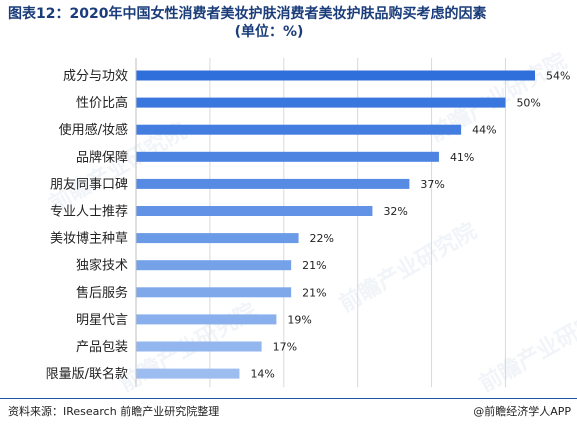  What do you see at coordinates (432, 184) in the screenshot?
I see `value-label: 37%` at bounding box center [432, 184].